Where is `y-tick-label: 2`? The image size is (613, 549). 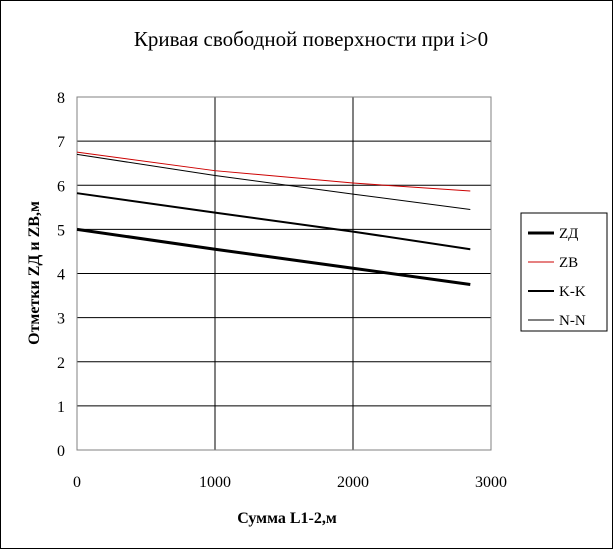
y-tick-label: 2 is located at coordinates (61, 363).